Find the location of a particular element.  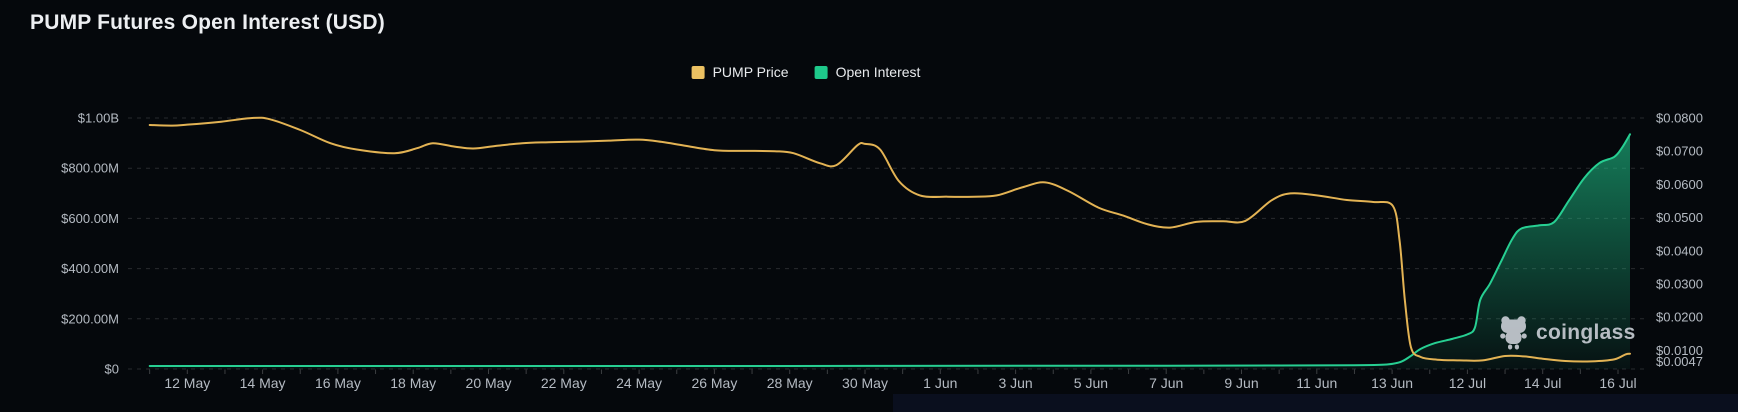

svg-text: 18 May is located at coordinates (413, 383).